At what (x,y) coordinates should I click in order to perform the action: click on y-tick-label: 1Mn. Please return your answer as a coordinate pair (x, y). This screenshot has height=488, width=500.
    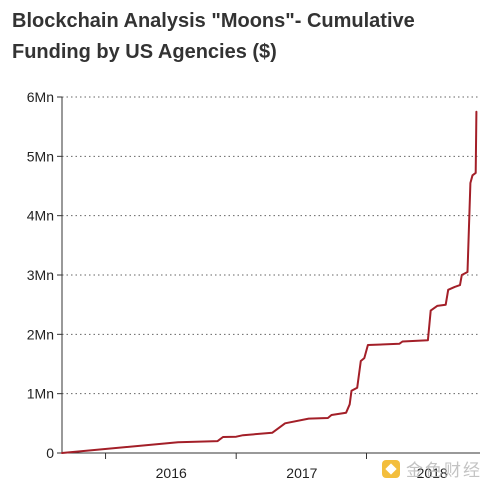
    Looking at the image, I should click on (40, 394).